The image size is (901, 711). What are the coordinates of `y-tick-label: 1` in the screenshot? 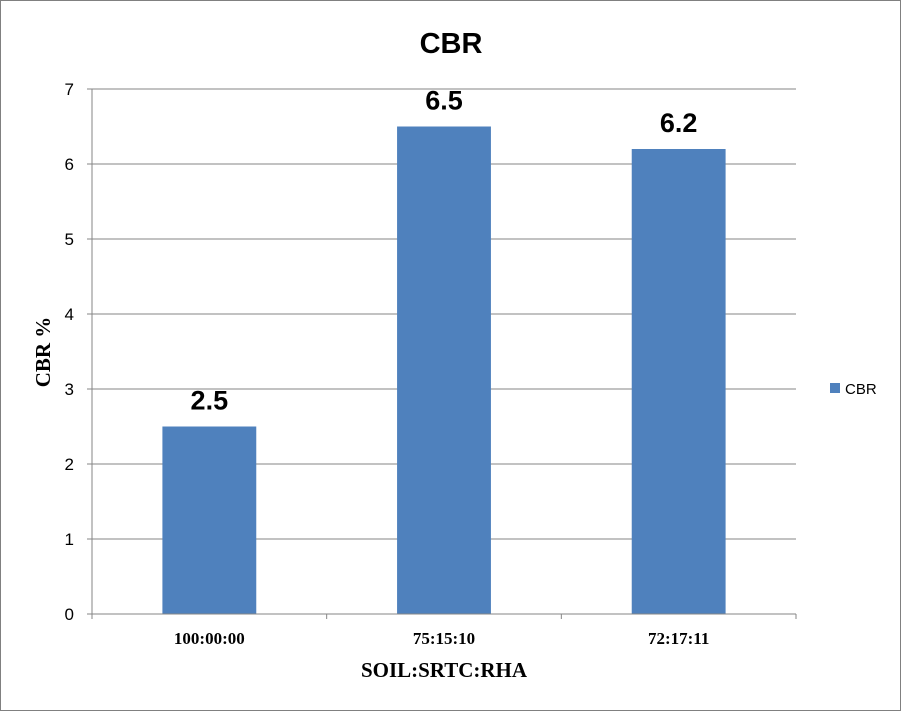 It's located at (69, 539).